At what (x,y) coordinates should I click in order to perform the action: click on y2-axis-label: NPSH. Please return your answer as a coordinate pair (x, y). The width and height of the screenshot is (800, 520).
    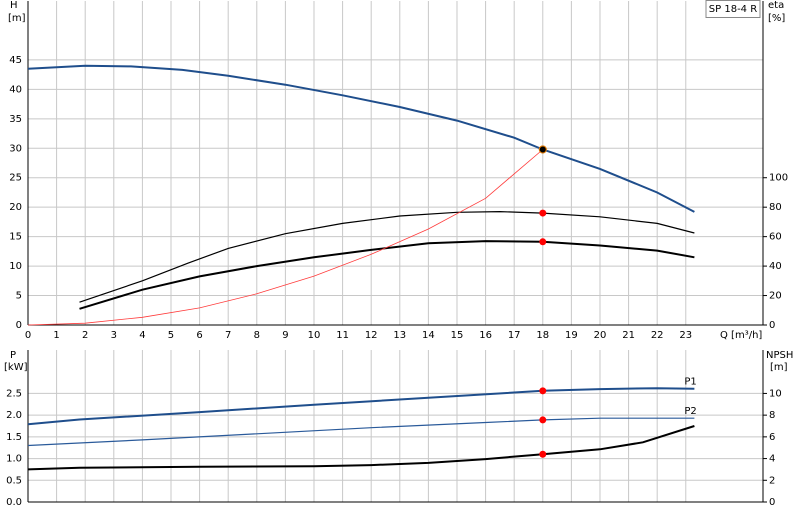
    Looking at the image, I should click on (779, 355).